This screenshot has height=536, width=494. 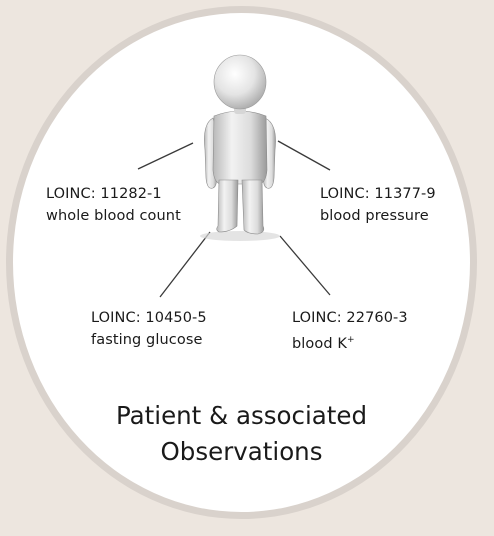 What do you see at coordinates (149, 329) in the screenshot?
I see `observation-fasting-glucose: LOINC: 10450-5 fasting glucose` at bounding box center [149, 329].